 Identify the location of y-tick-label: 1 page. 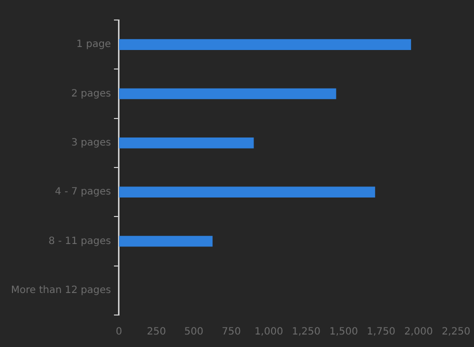
(93, 44).